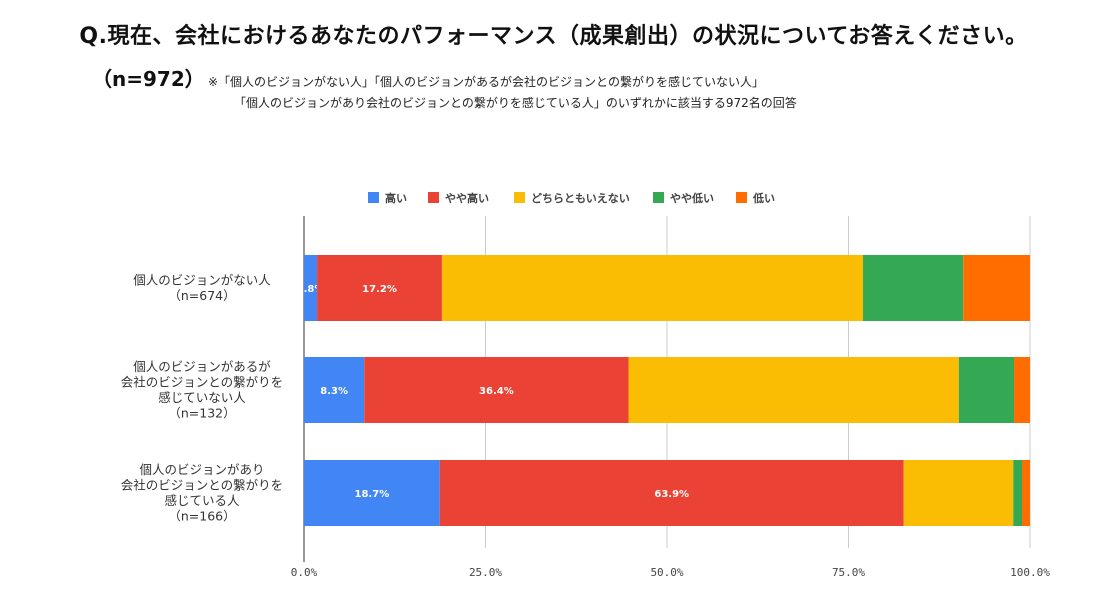 Image resolution: width=1107 pixels, height=606 pixels. I want to click on sample-size: （n=972）, so click(148, 79).